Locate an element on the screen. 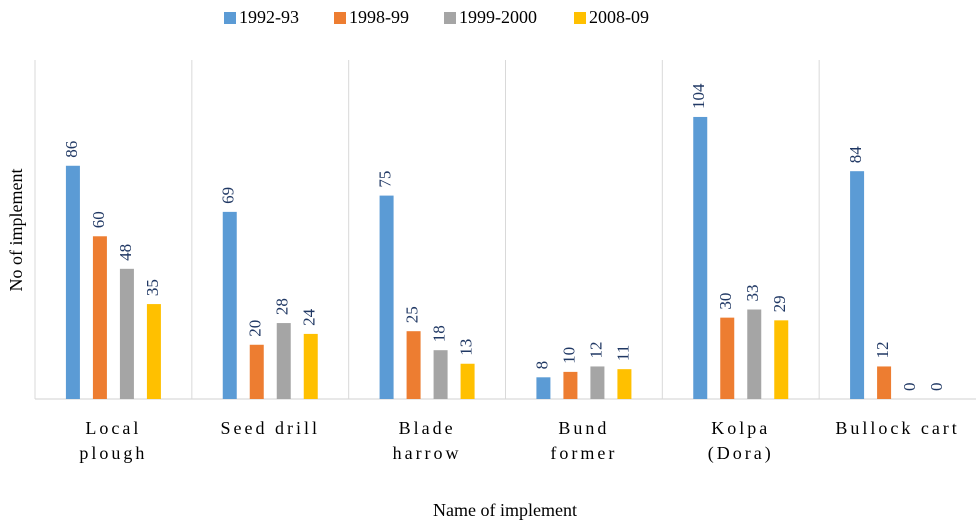 The width and height of the screenshot is (976, 526). value-label: 104 is located at coordinates (698, 96).